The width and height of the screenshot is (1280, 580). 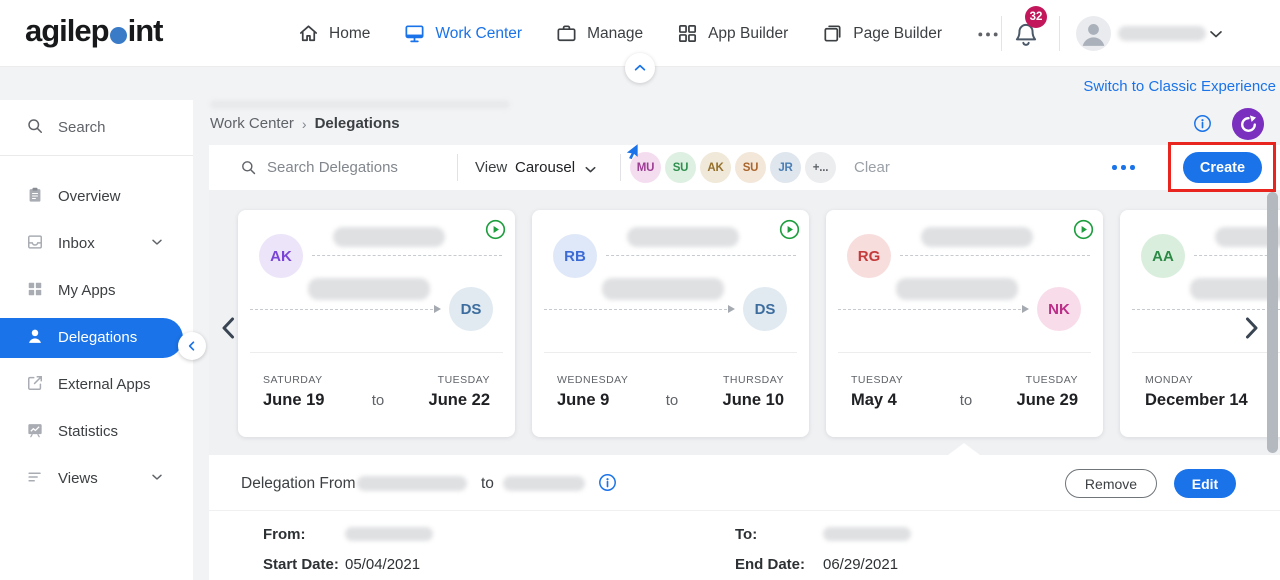 What do you see at coordinates (357, 123) in the screenshot?
I see `breadcrumb-delegations: Delegations` at bounding box center [357, 123].